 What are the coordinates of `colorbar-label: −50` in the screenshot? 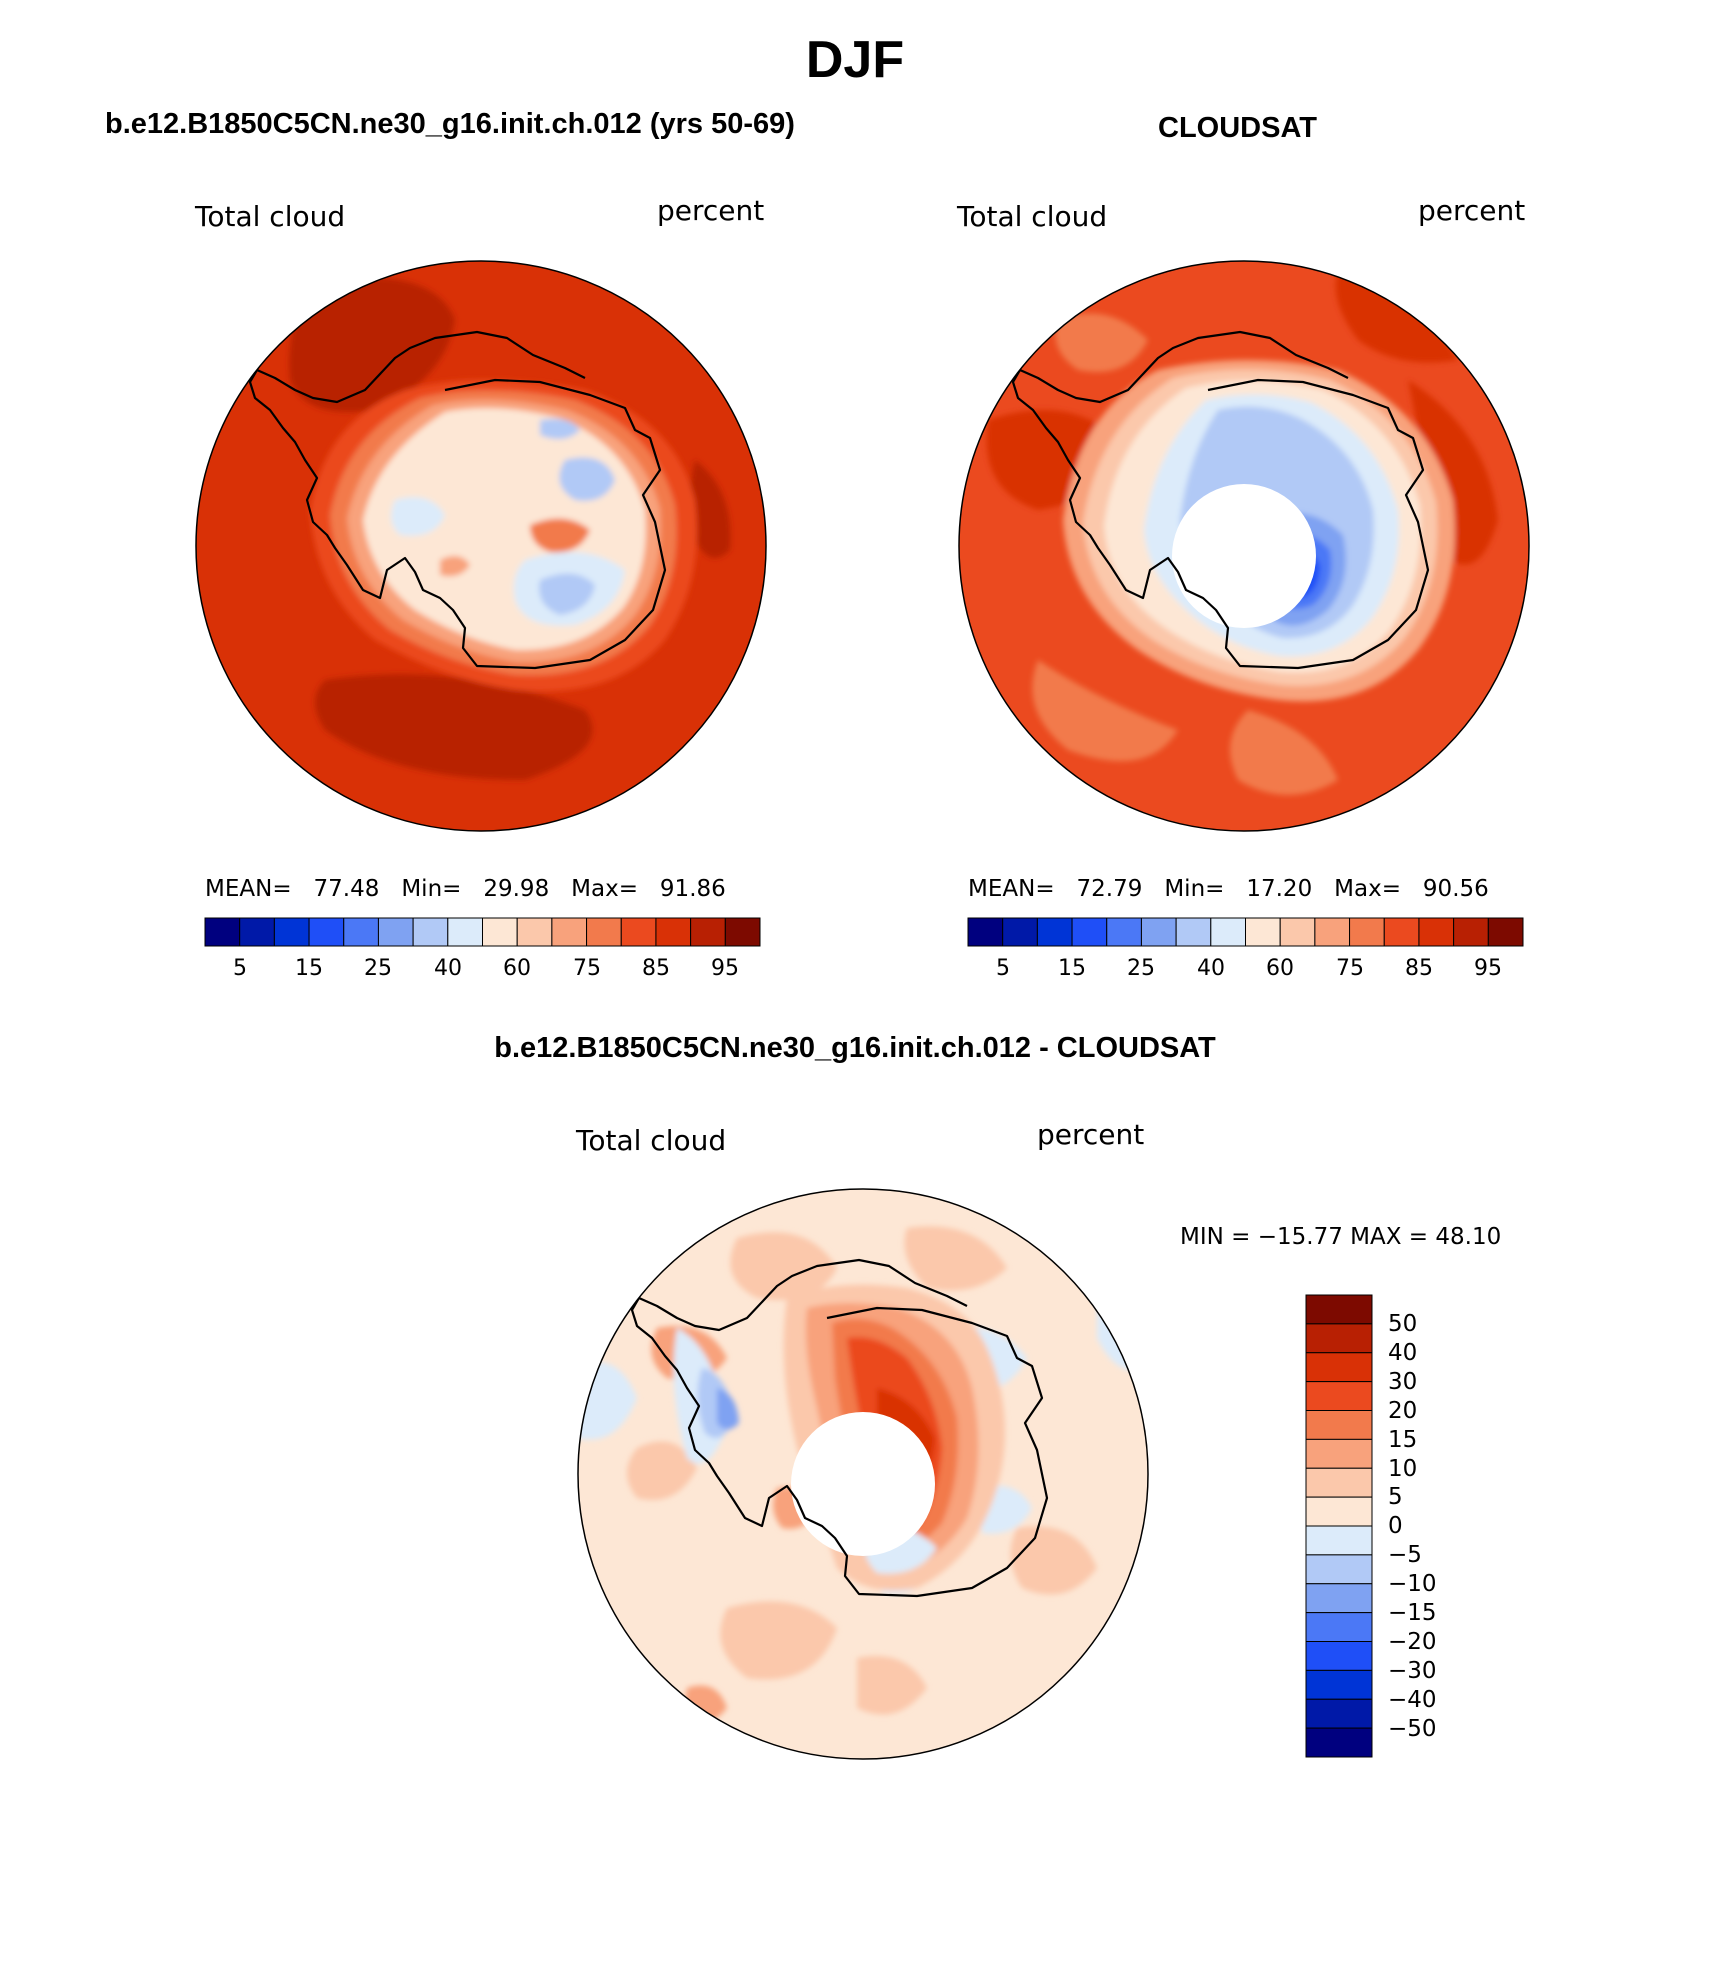 It's located at (1412, 1729).